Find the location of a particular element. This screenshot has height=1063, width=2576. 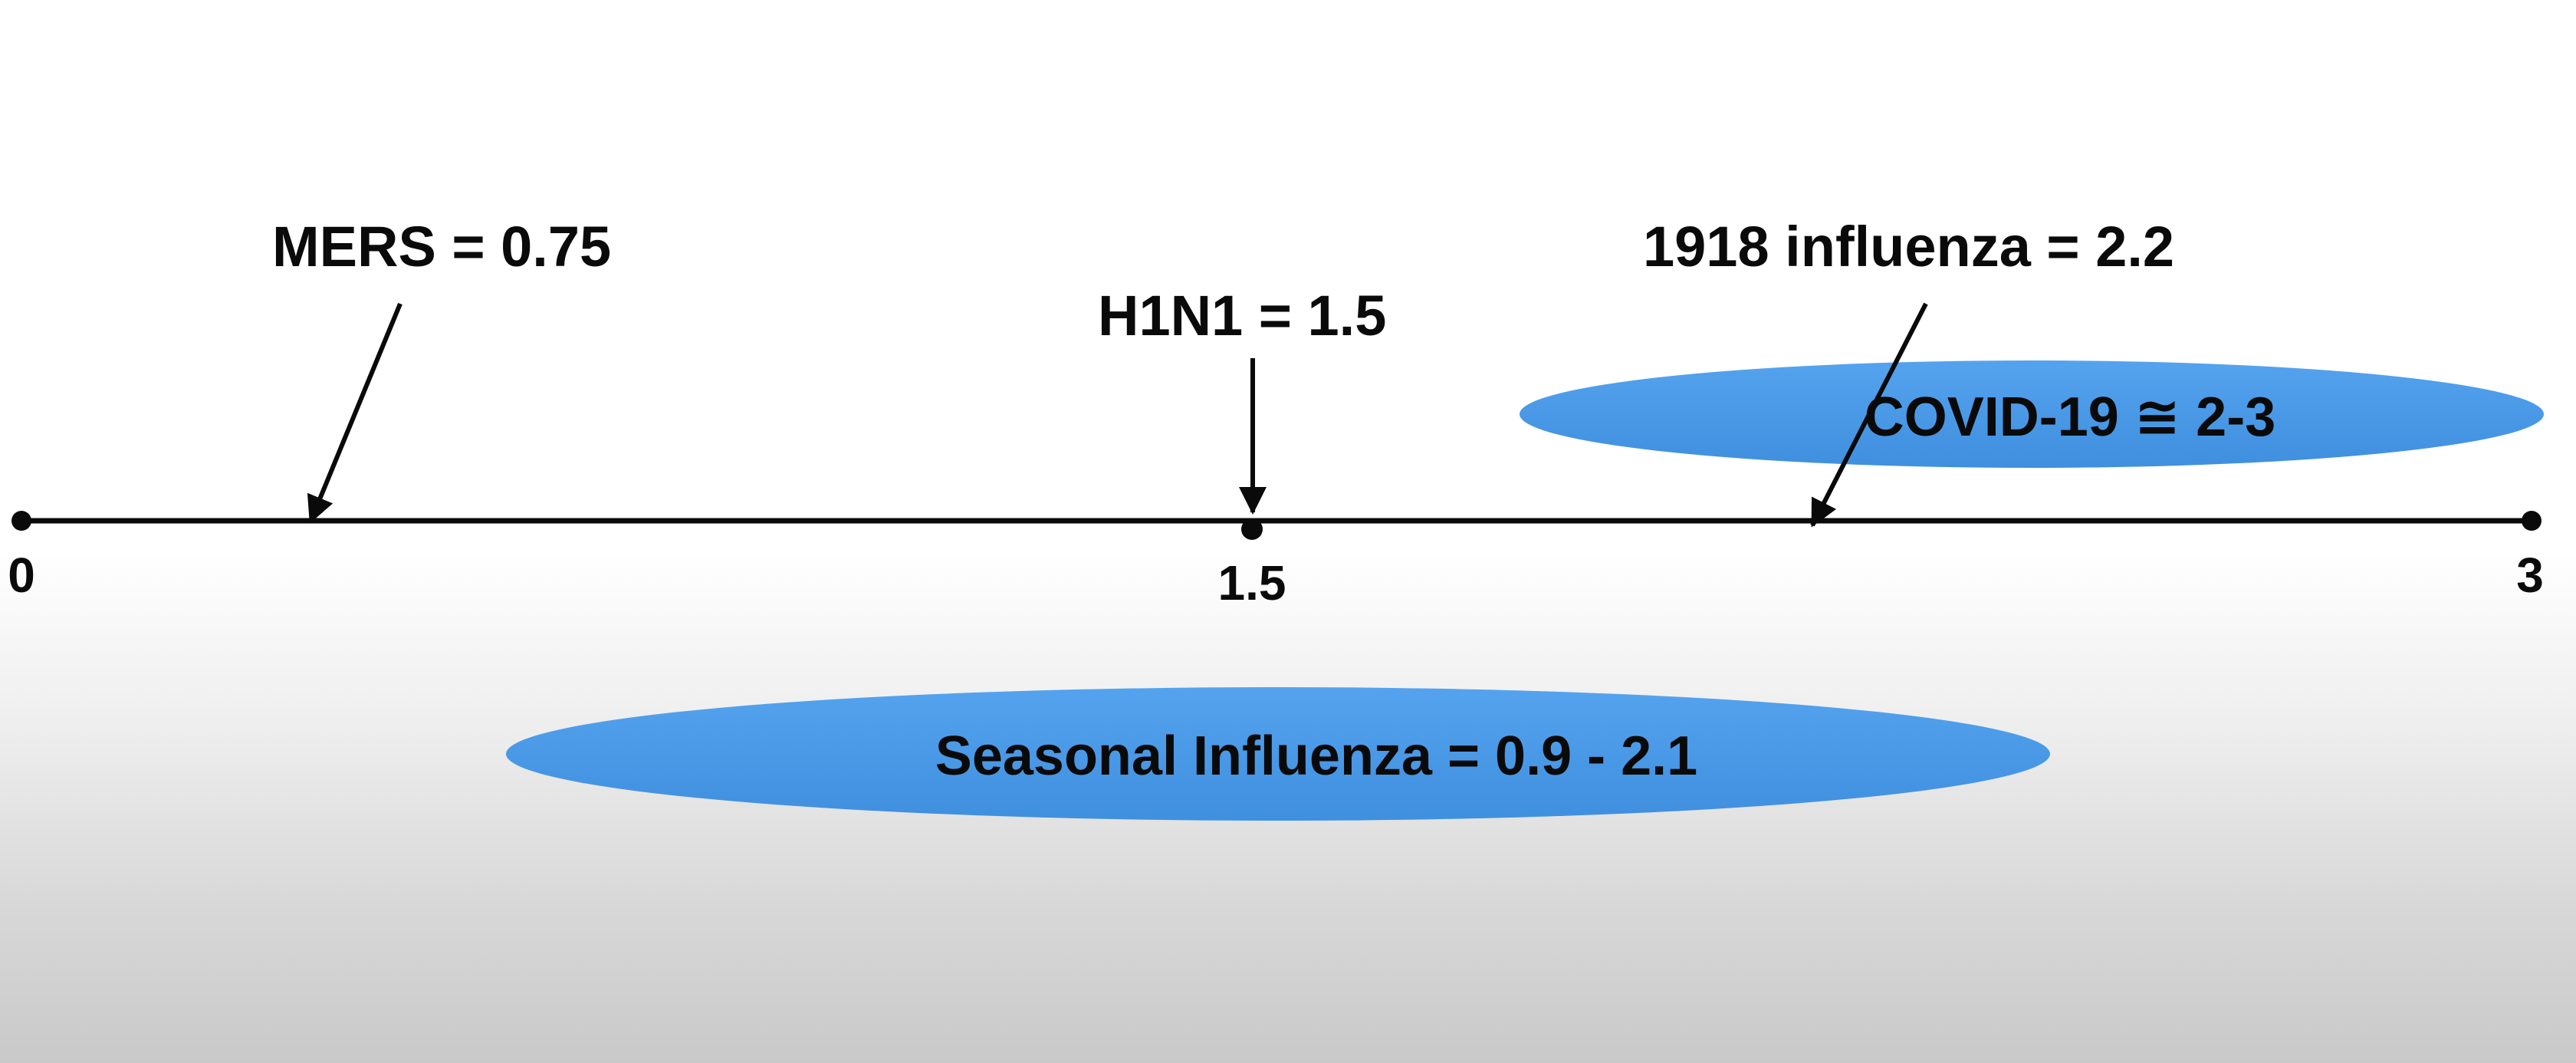

influenza-1918-label: 1918 influenza = 2.2 is located at coordinates (1909, 246).